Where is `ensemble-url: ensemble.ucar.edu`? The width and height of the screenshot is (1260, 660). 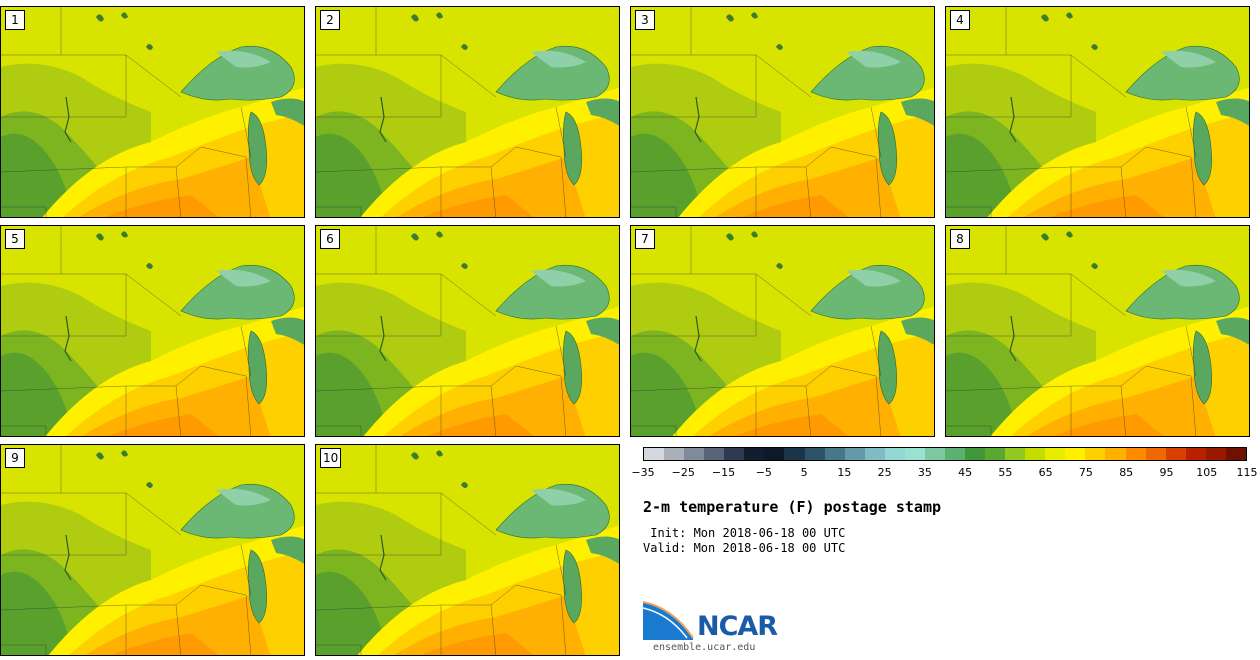
ensemble-url: ensemble.ucar.edu is located at coordinates (704, 647).